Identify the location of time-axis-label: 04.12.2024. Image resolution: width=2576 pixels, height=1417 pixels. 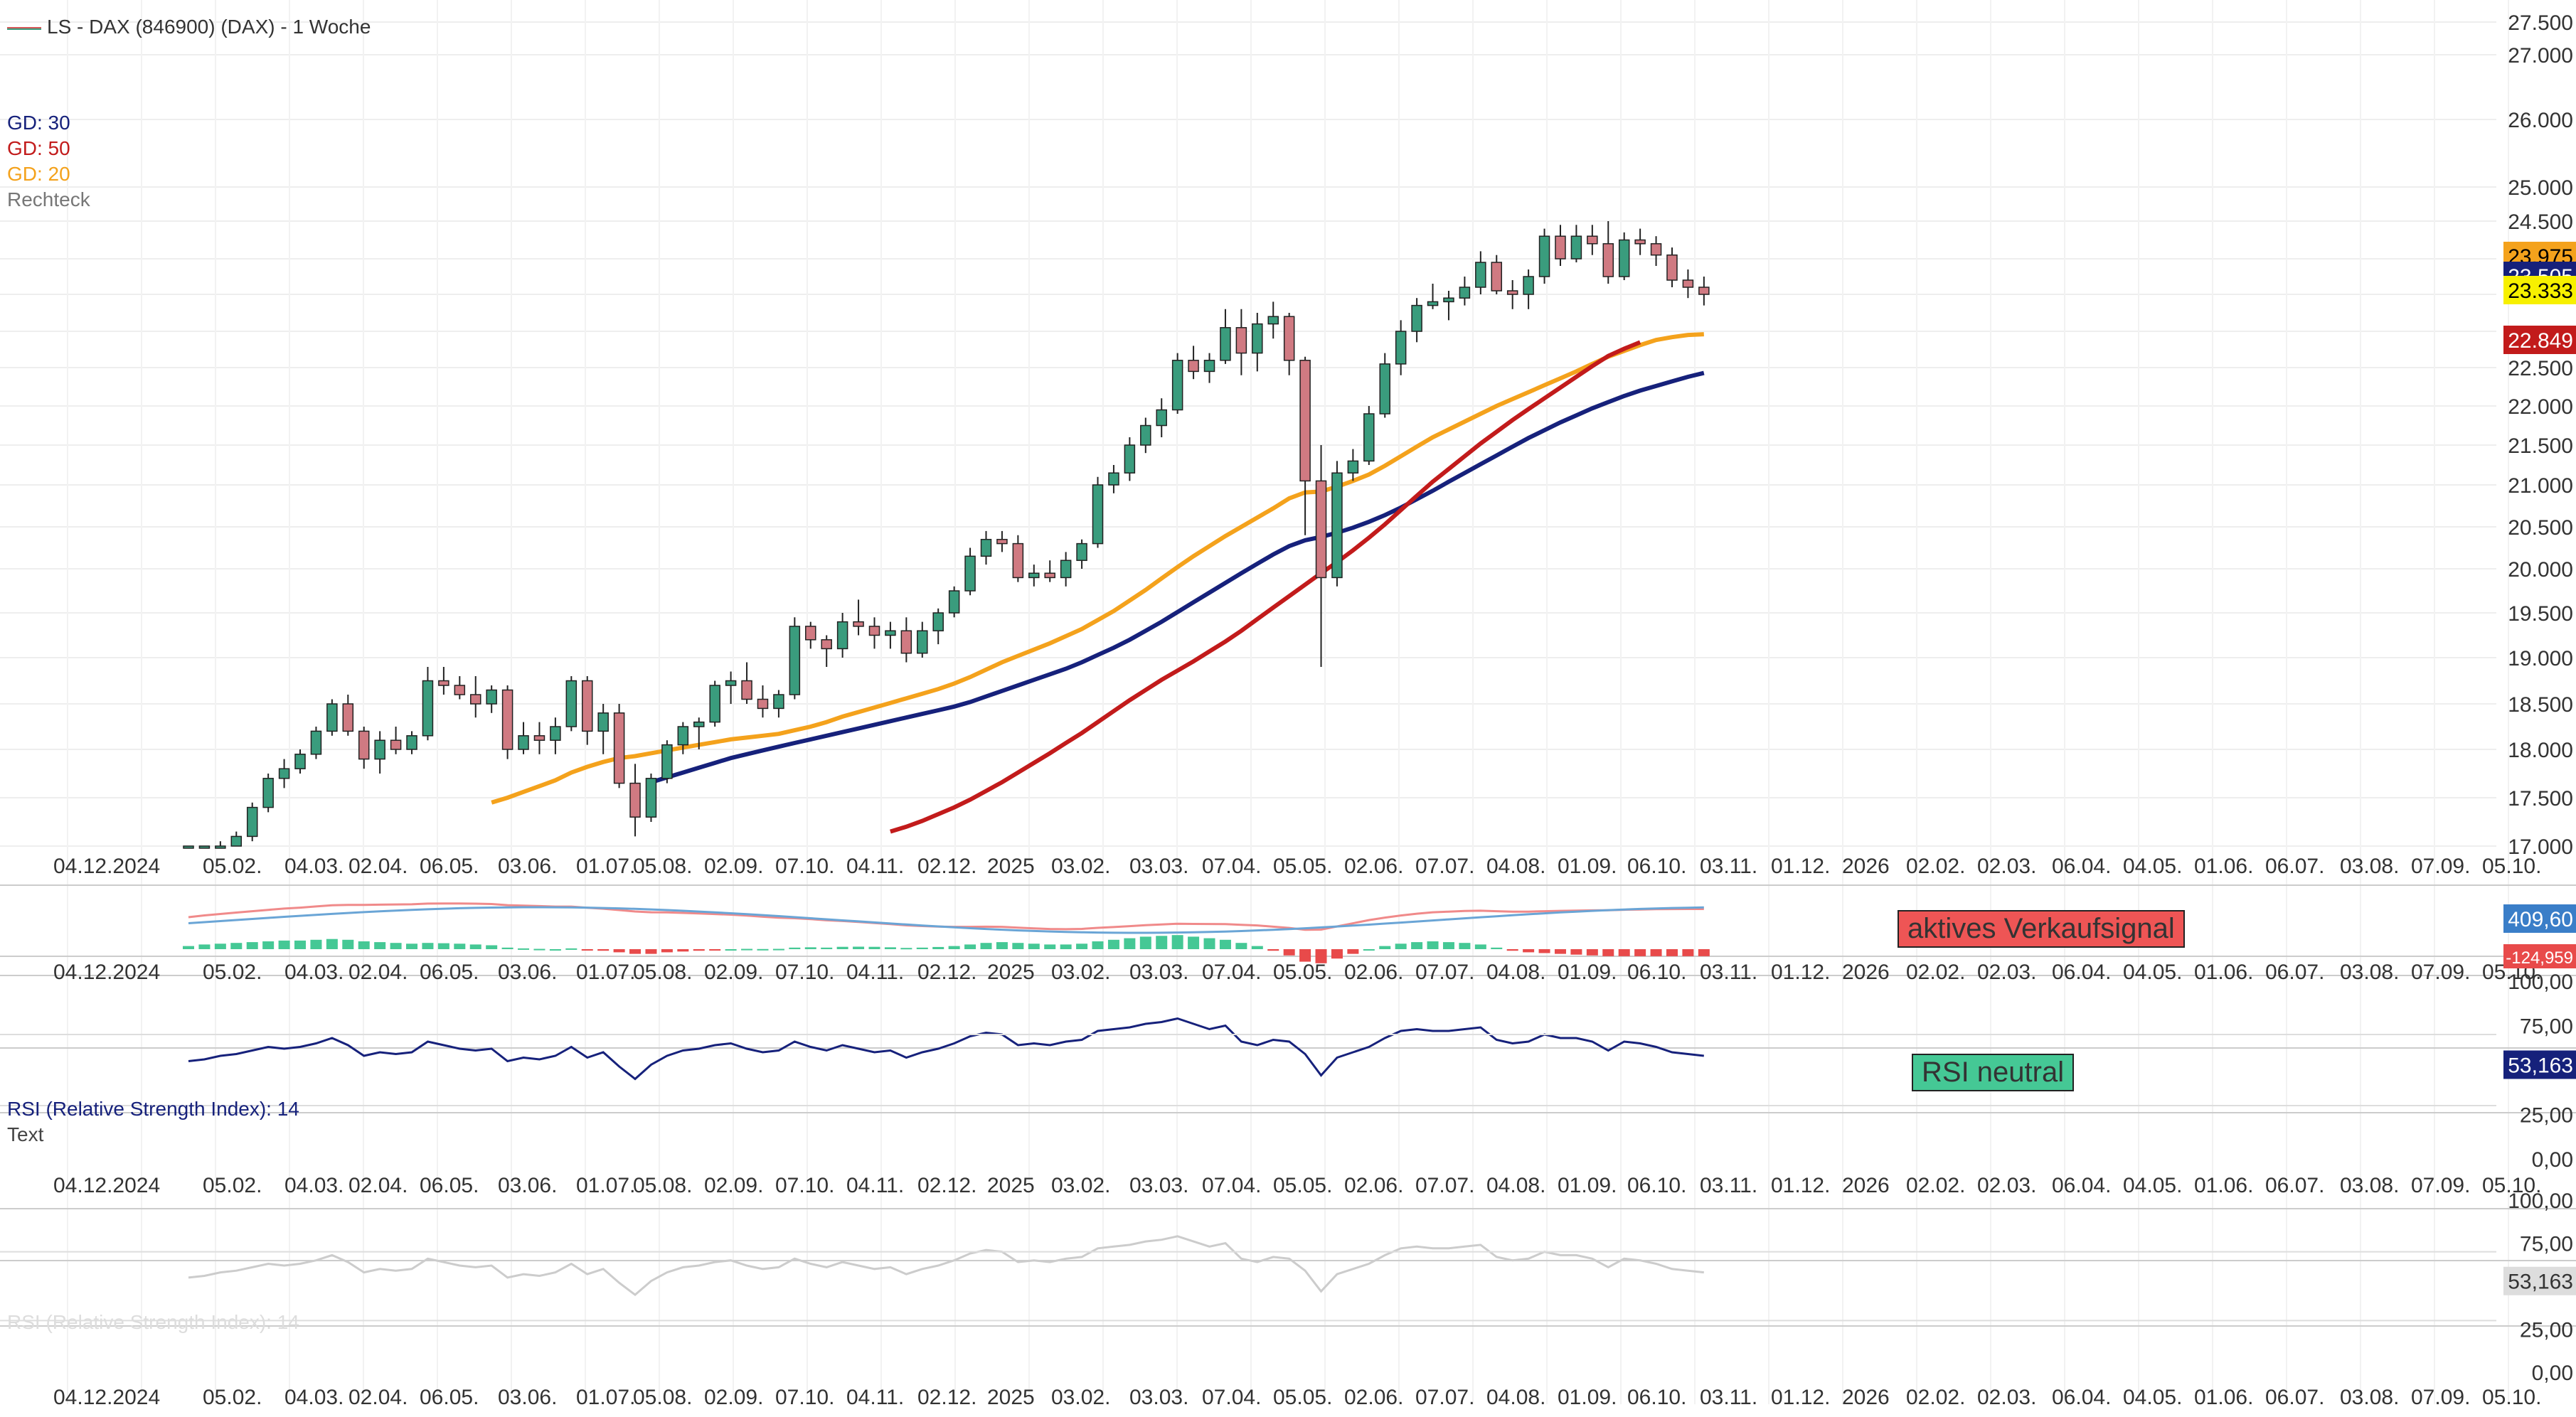
(106, 867).